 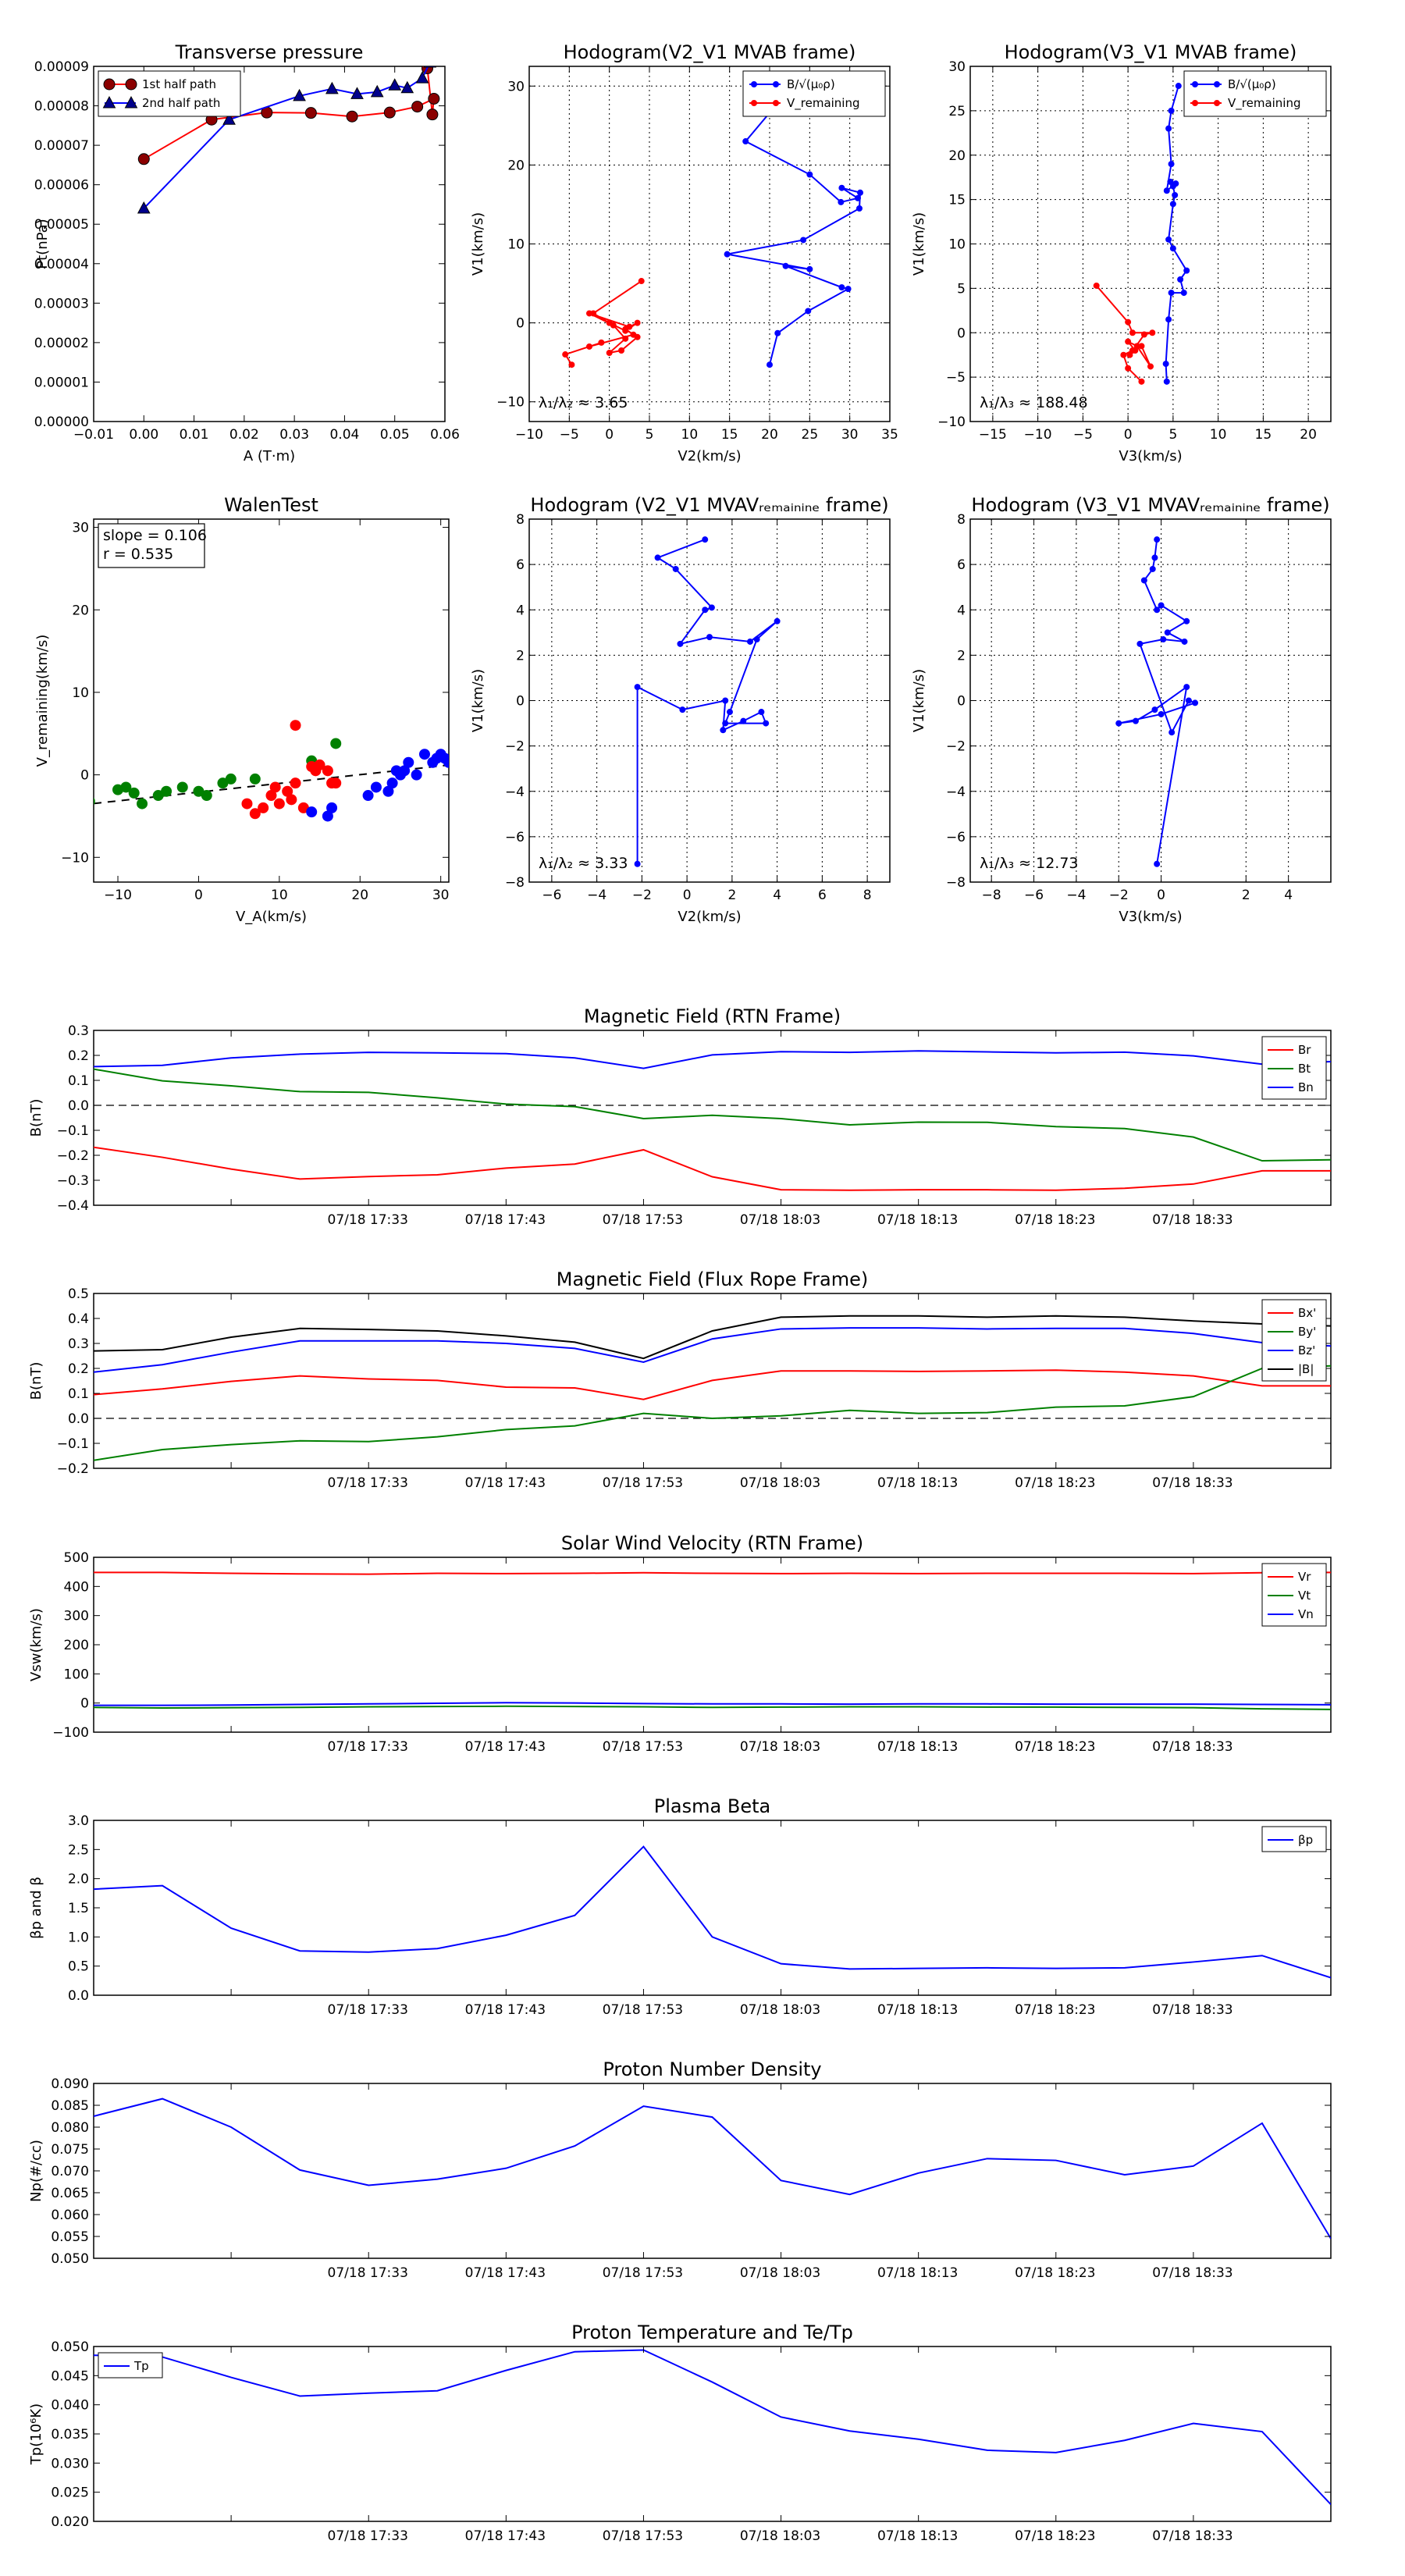 I want to click on y-tick-label: 0.090, so click(x=70, y=2084).